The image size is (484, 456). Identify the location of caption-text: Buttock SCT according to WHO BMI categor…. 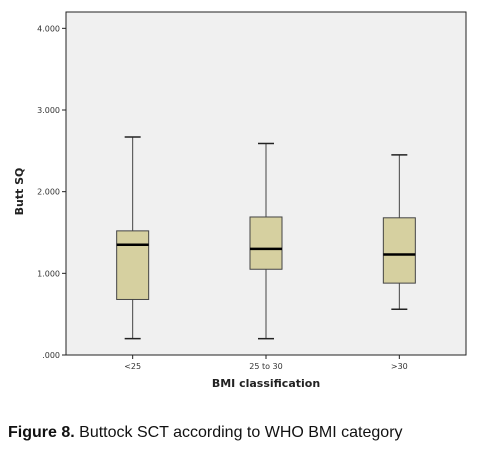
(241, 432).